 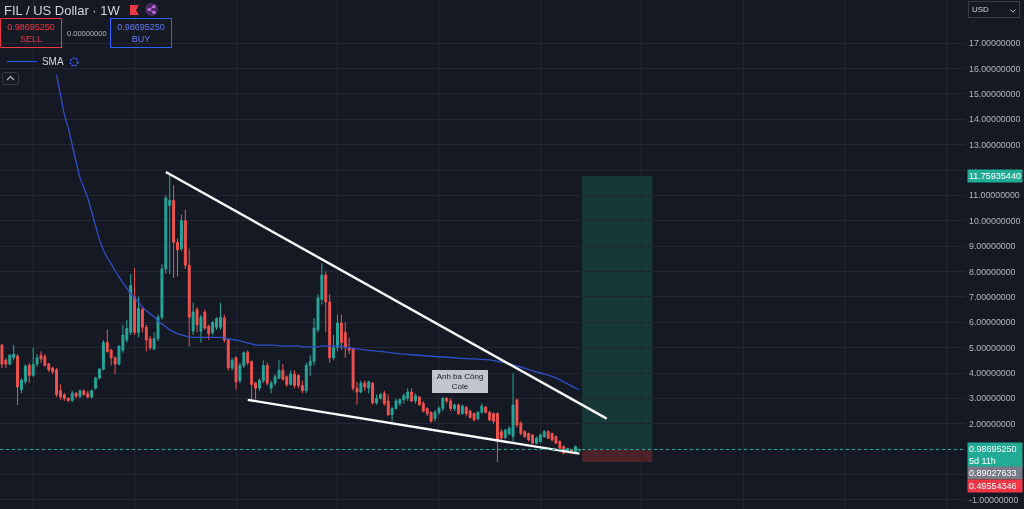 What do you see at coordinates (992, 296) in the screenshot?
I see `y-tick-label: 7.00000000` at bounding box center [992, 296].